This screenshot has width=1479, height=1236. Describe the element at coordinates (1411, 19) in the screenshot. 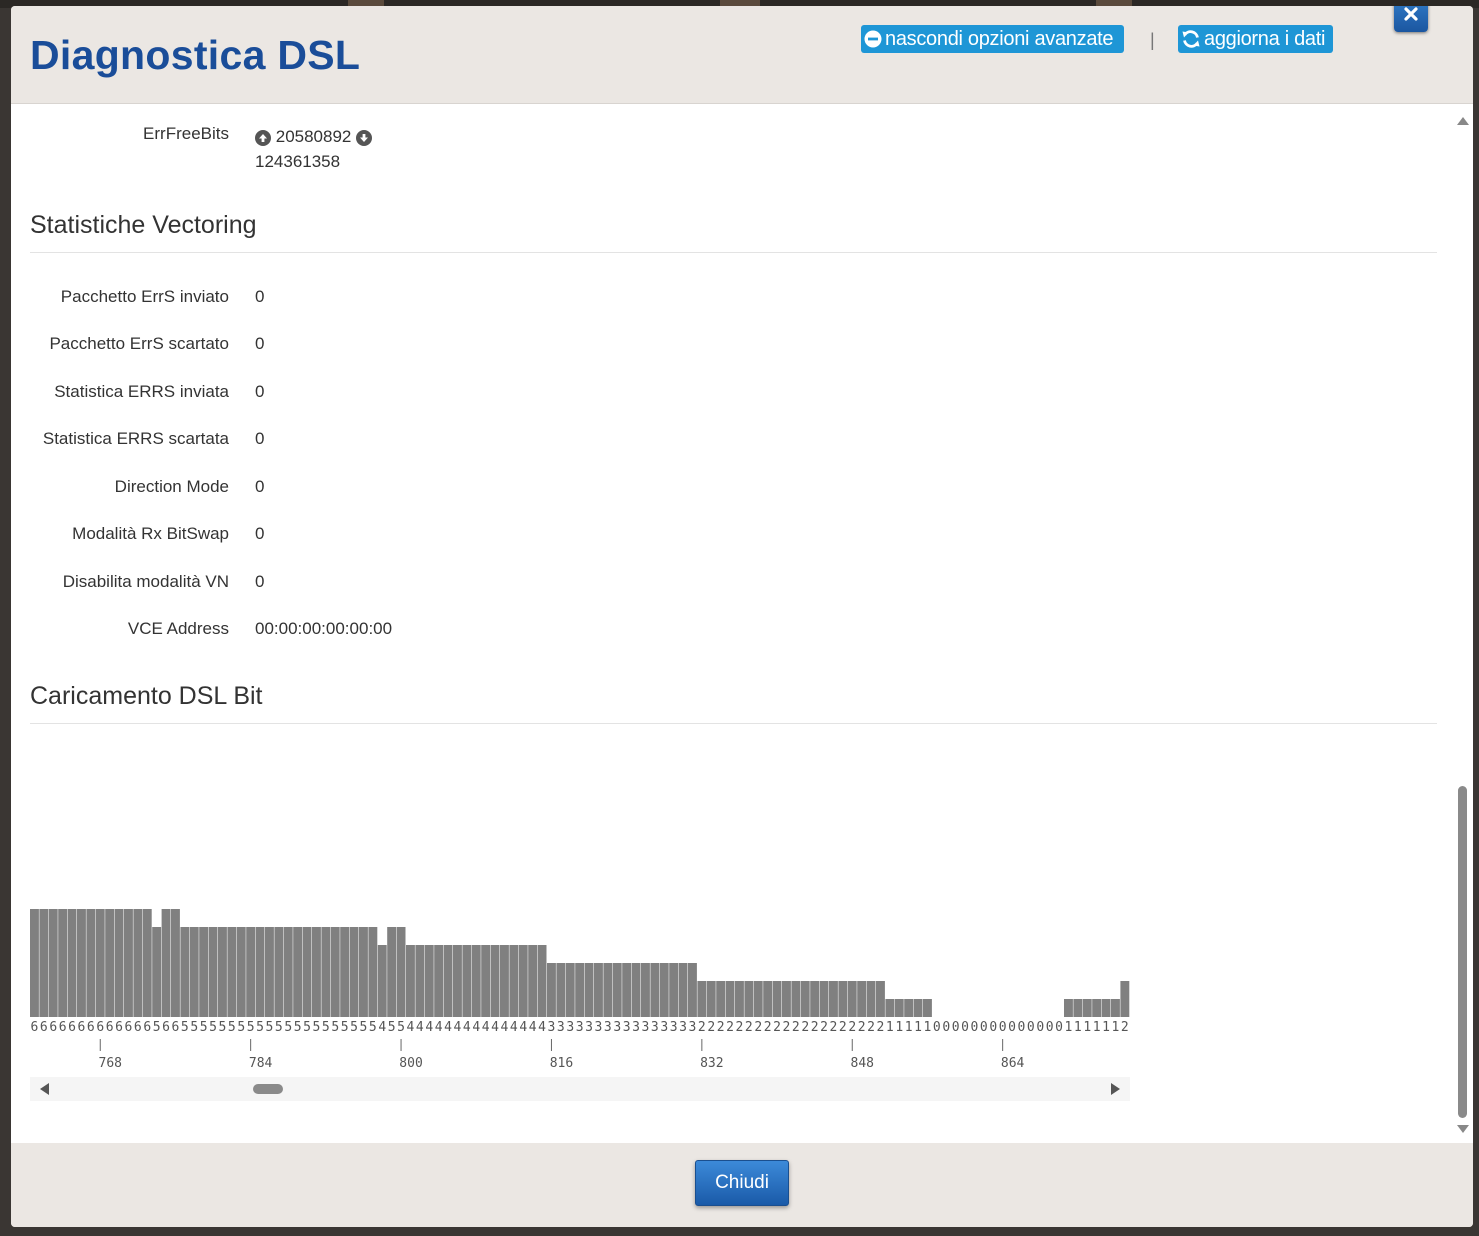

I see `close-x-button` at that location.